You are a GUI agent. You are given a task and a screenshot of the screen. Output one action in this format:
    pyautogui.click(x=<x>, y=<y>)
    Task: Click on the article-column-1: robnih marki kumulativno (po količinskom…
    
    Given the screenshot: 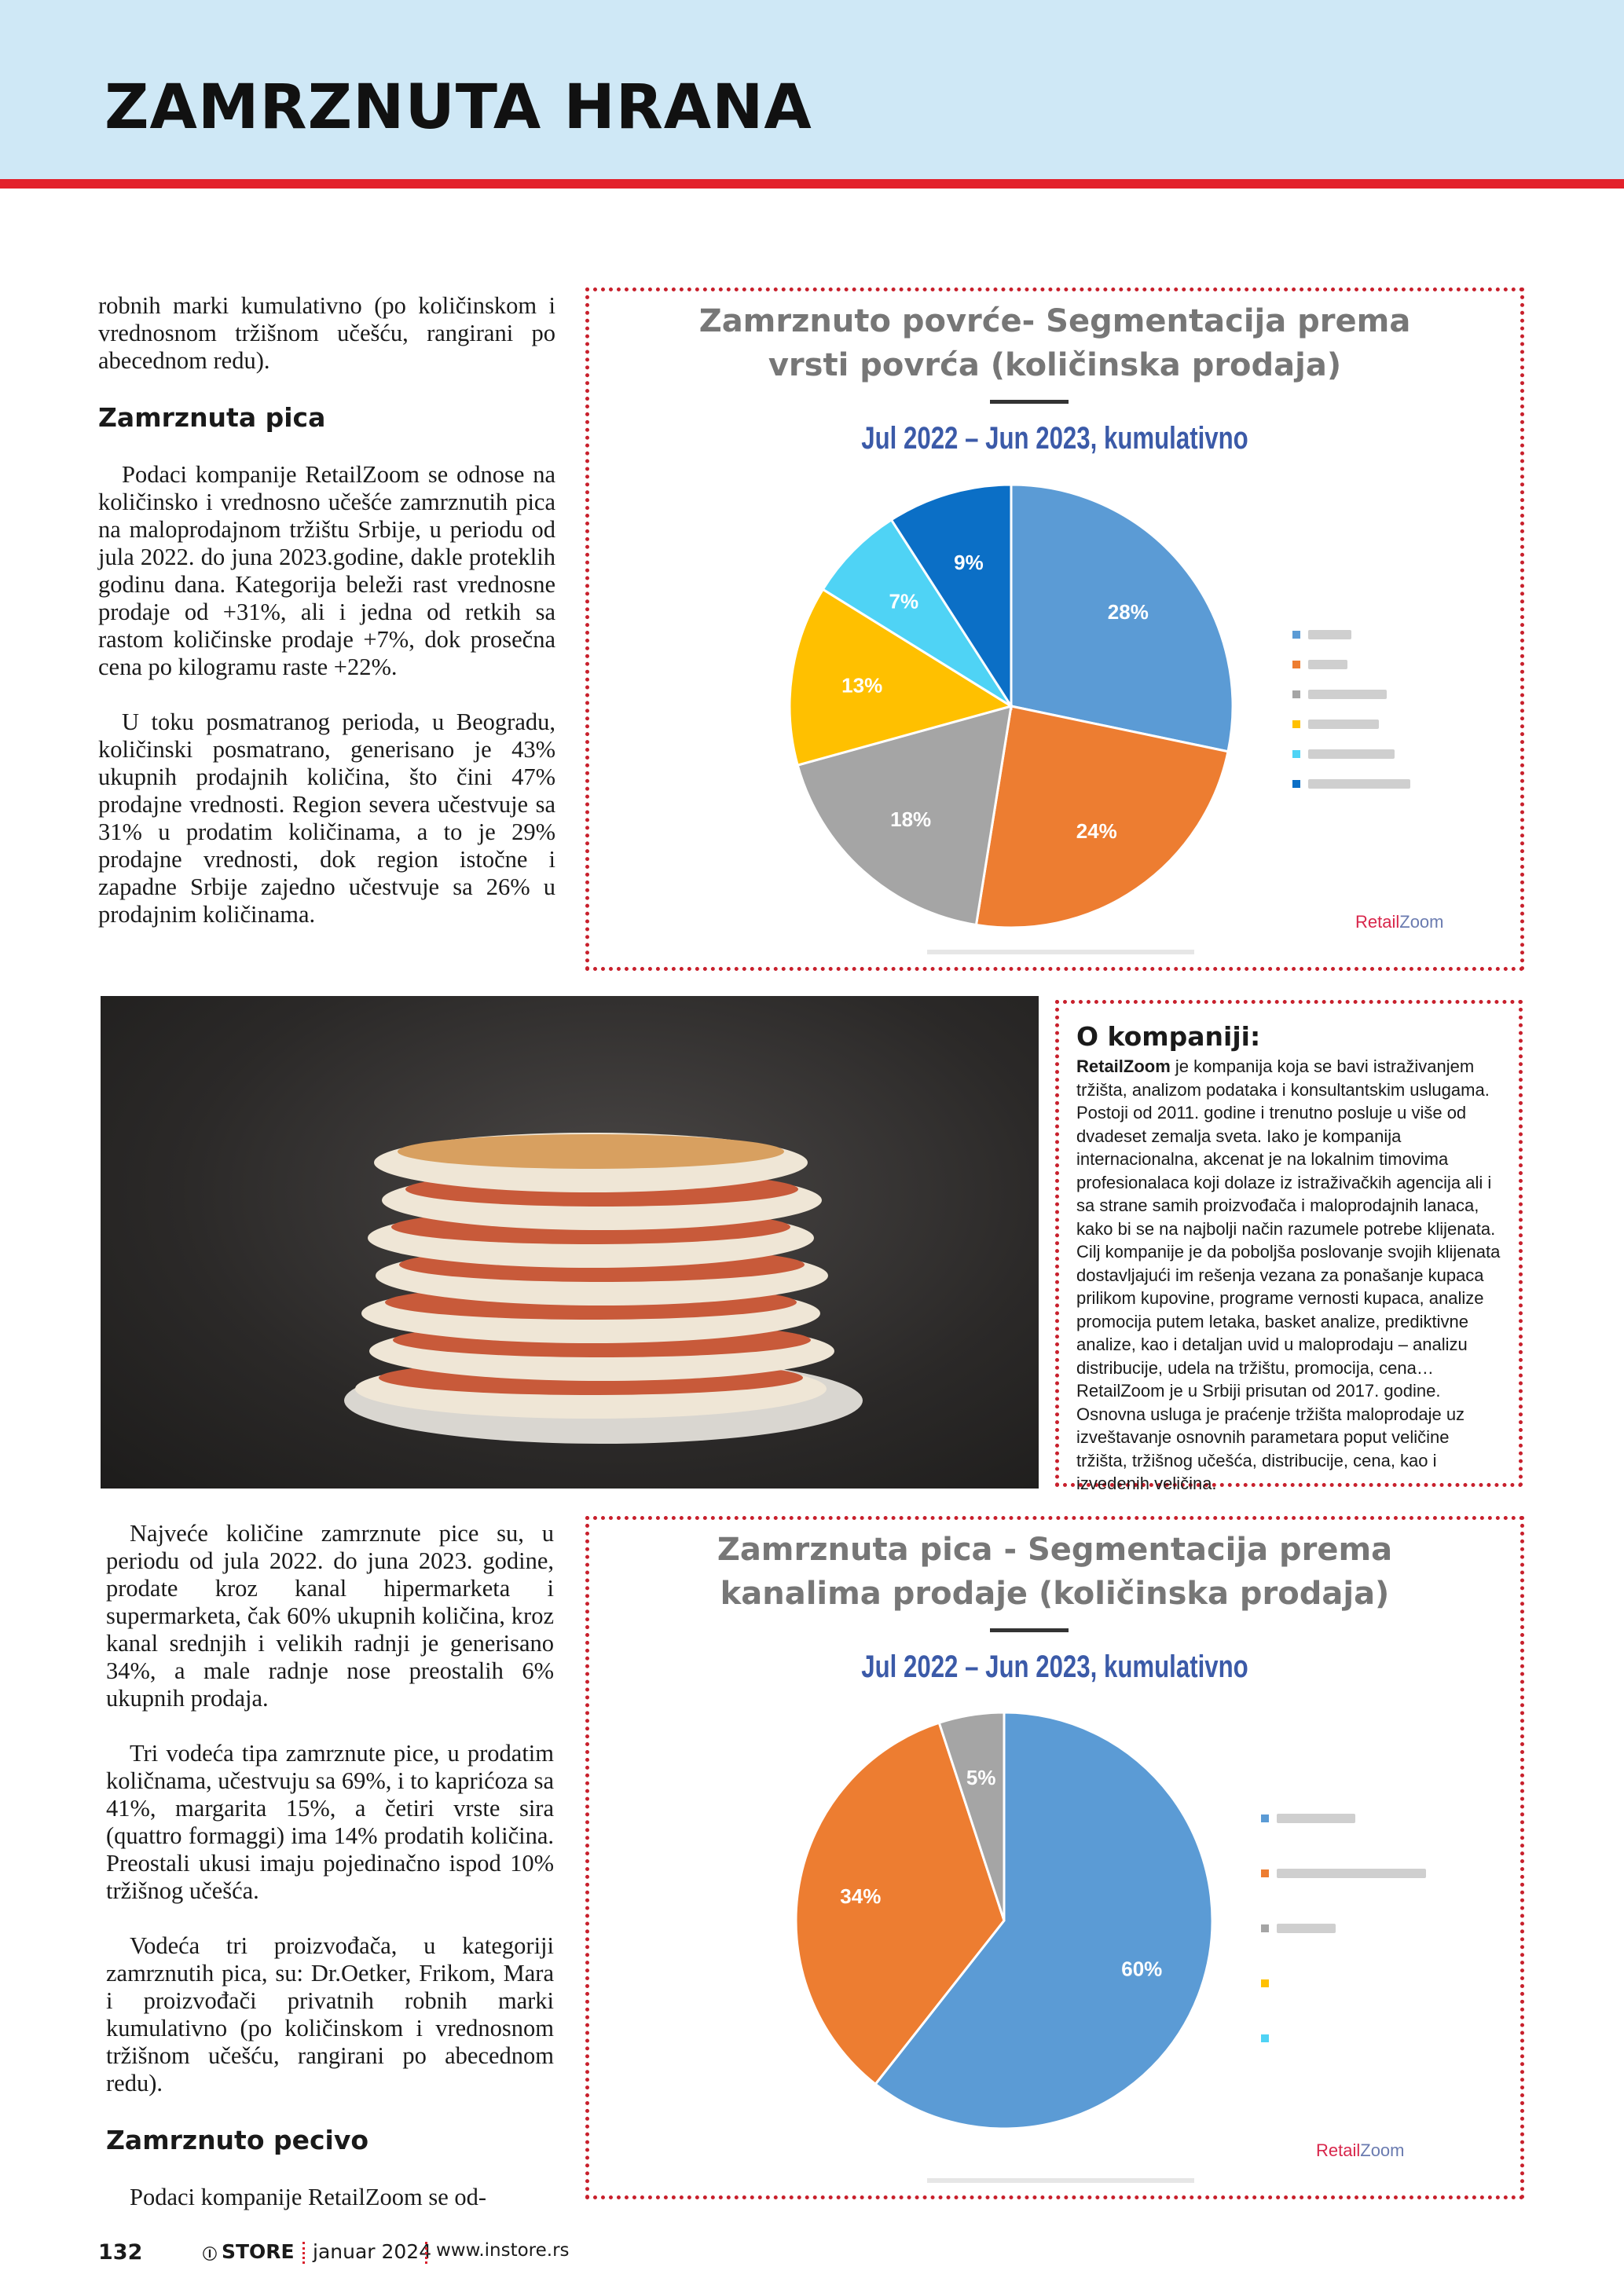 What is the action you would take?
    pyautogui.click(x=327, y=624)
    